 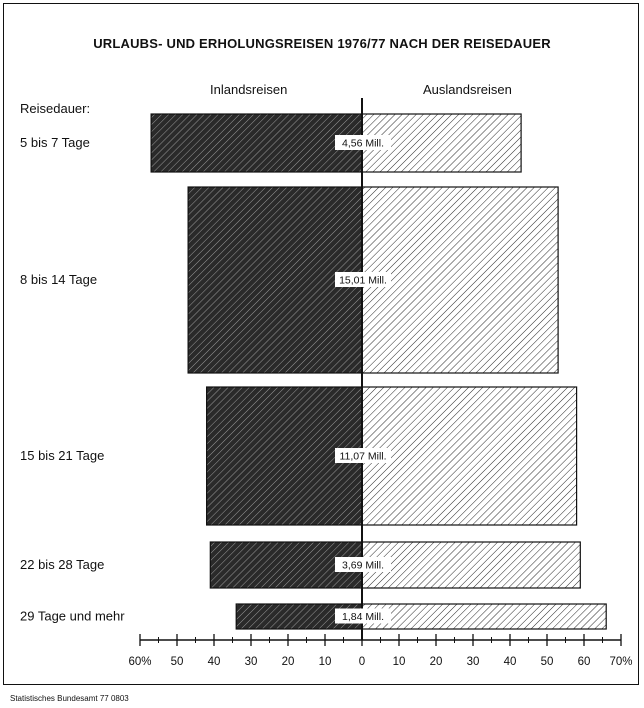 What do you see at coordinates (467, 89) in the screenshot?
I see `legend-auslandsreisen: Auslandsreisen` at bounding box center [467, 89].